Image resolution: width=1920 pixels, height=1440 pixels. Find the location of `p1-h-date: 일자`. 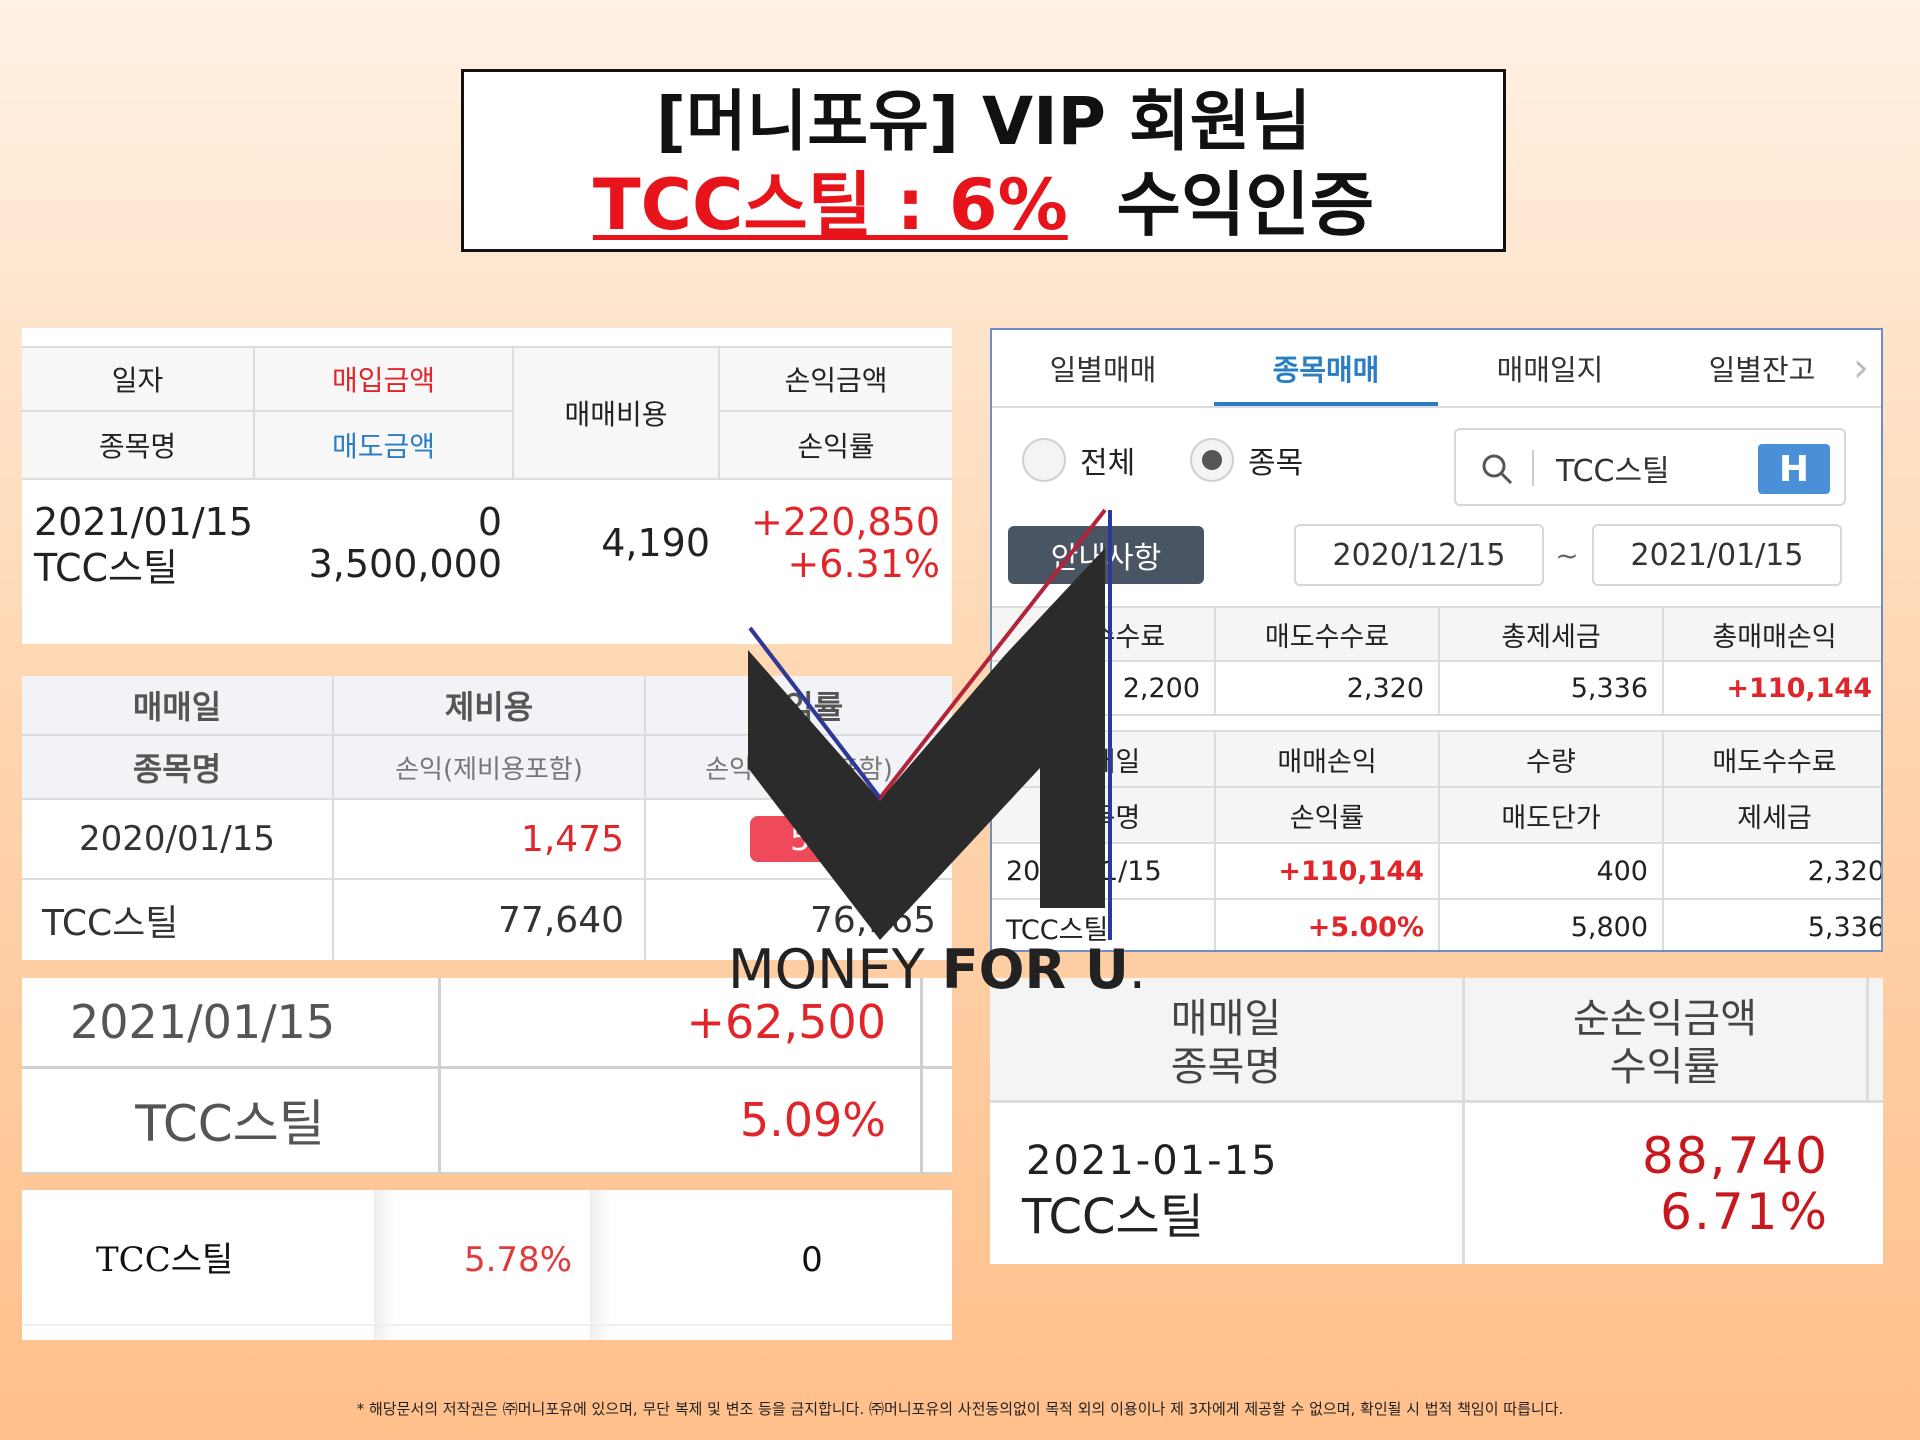

p1-h-date: 일자 is located at coordinates (137, 380).